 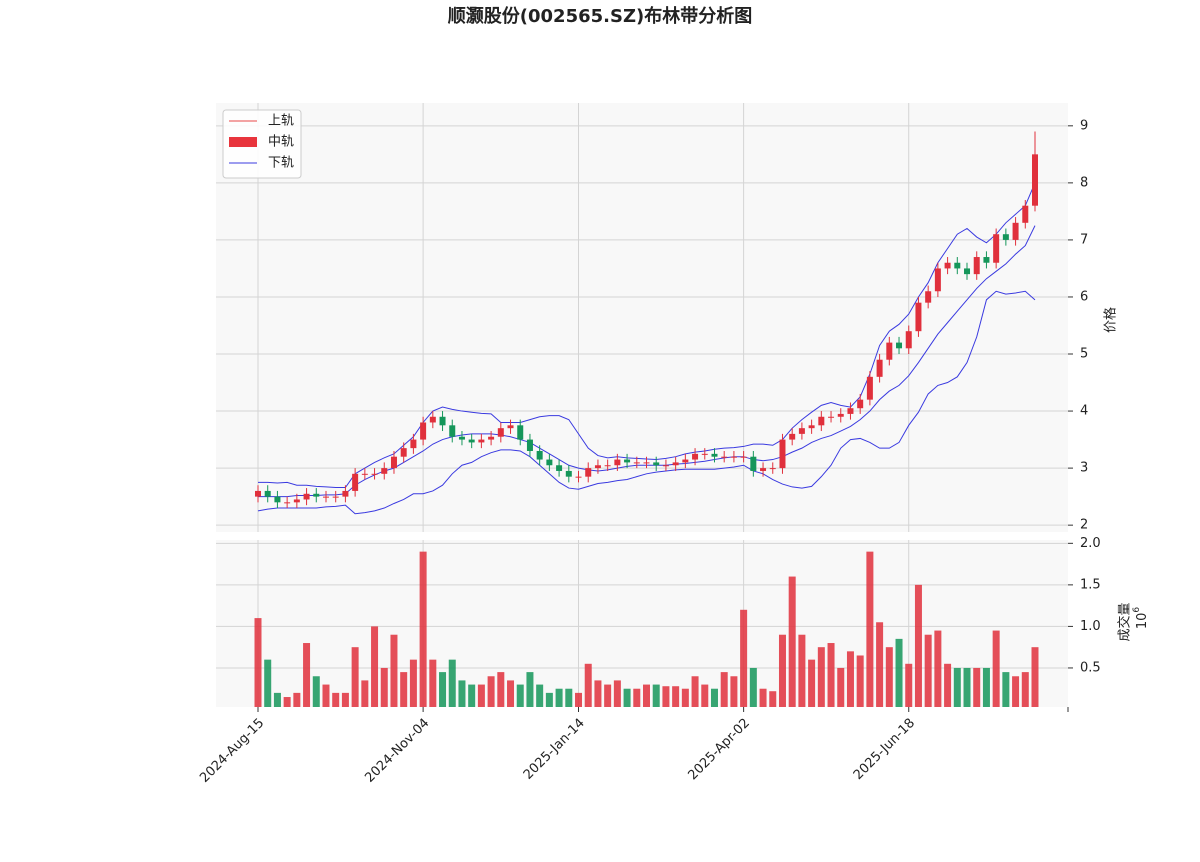 I want to click on y-tick-label: 5, so click(x=1084, y=354).